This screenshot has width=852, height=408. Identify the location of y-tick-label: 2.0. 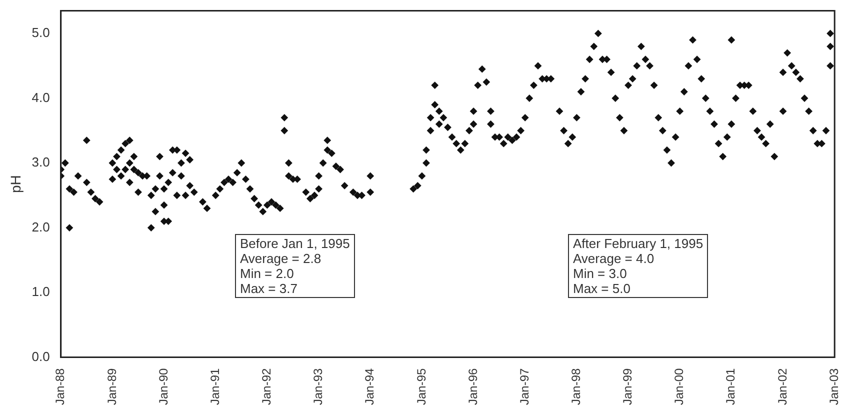
(41, 226).